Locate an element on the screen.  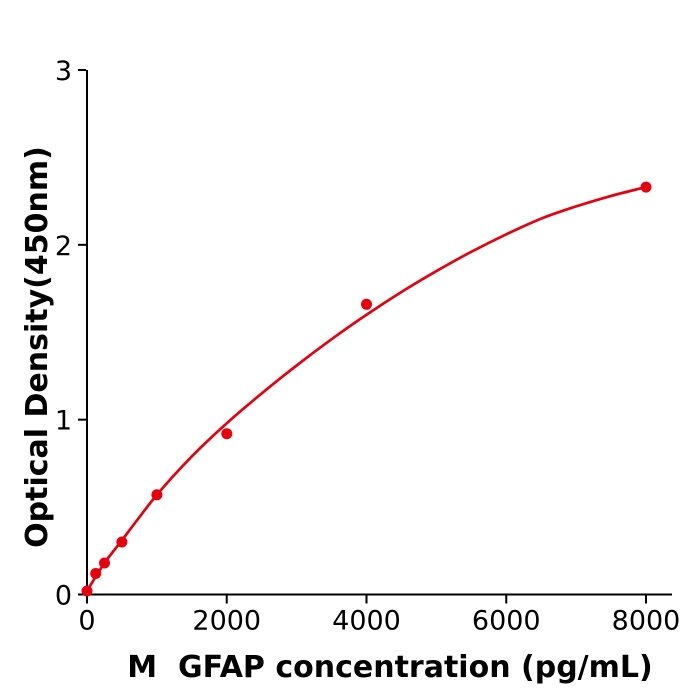
x-axis-label: M GFAP concentration (pg/mL) is located at coordinates (390, 667).